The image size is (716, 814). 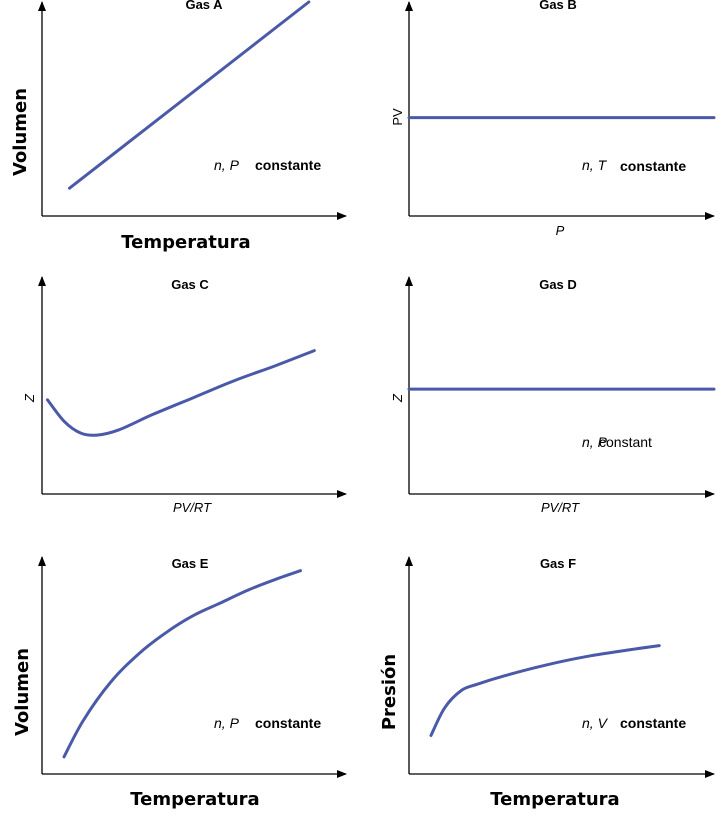 I want to click on series-line-gas-f, so click(x=545, y=690).